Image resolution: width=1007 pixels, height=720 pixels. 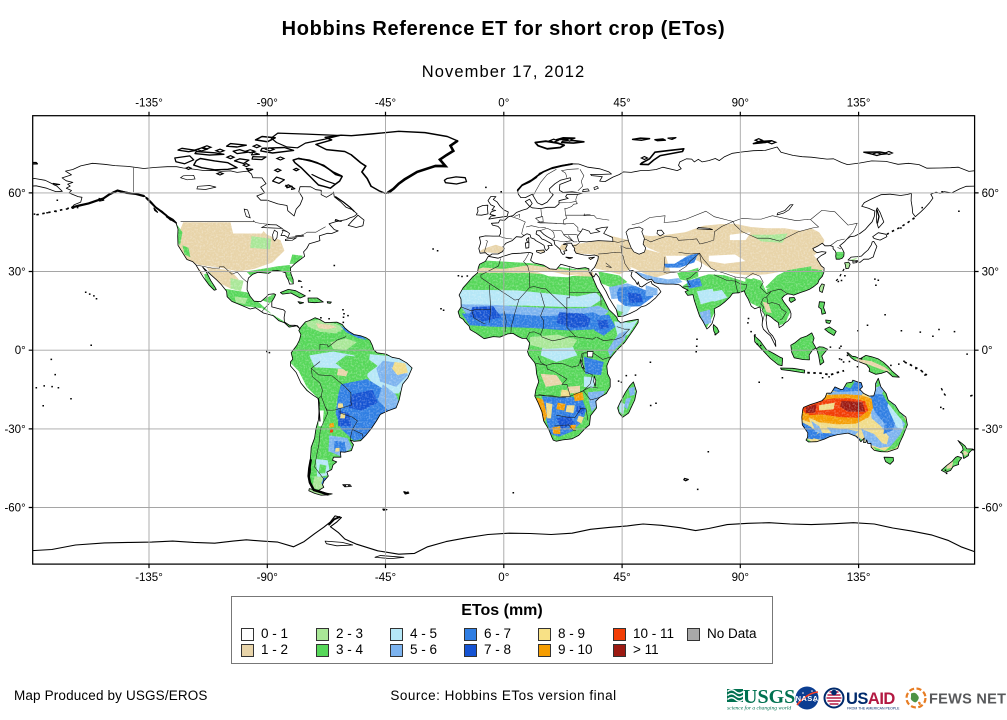 I want to click on svg-text: USGS, so click(x=769, y=697).